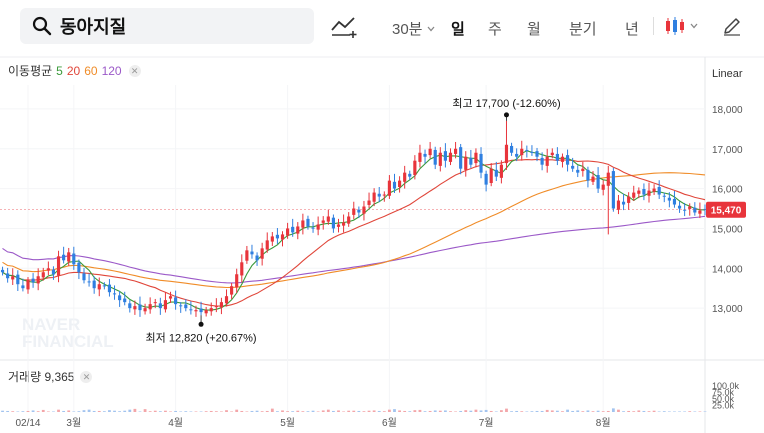 This screenshot has height=433, width=764. I want to click on volume-tick-label: 50.0k, so click(723, 399).